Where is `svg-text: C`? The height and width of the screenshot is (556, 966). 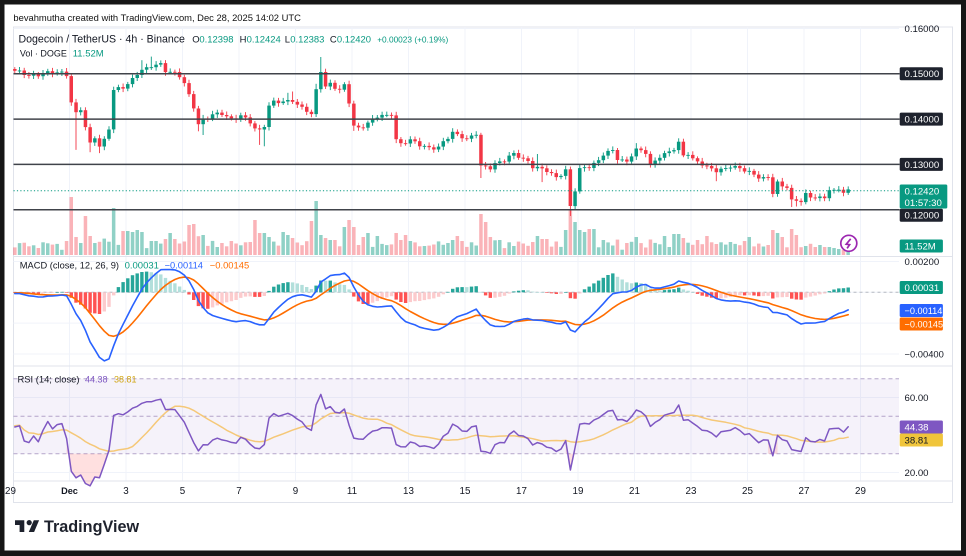
svg-text: C is located at coordinates (333, 40).